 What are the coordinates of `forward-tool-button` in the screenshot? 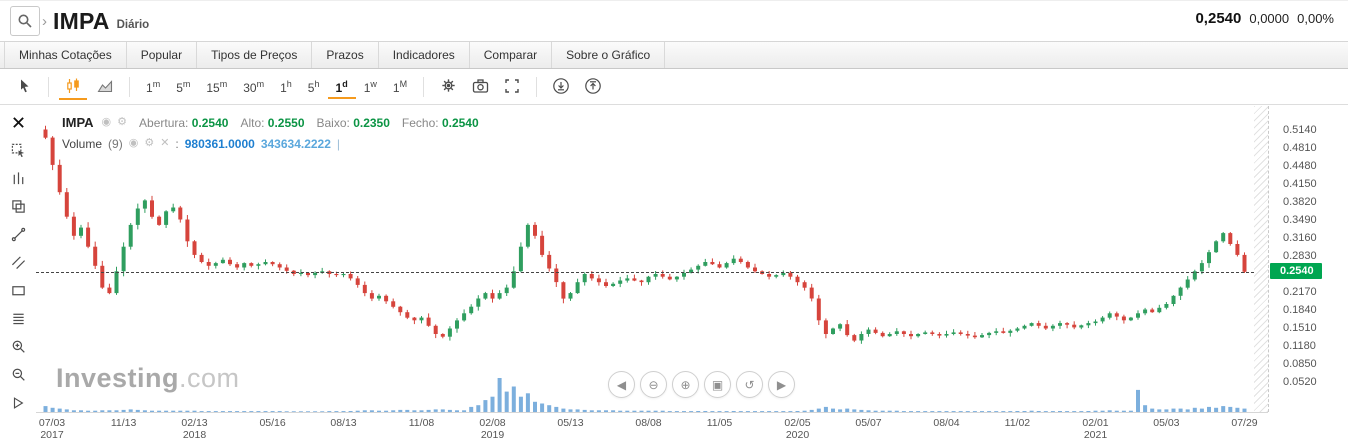 It's located at (18, 402).